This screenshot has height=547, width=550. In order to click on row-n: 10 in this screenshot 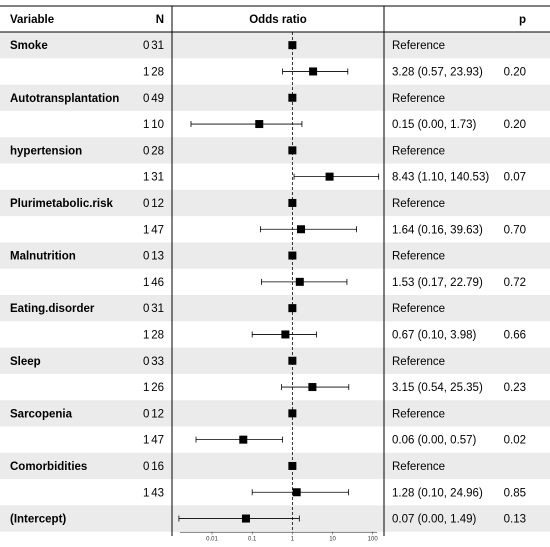, I will do `click(157, 125)`.